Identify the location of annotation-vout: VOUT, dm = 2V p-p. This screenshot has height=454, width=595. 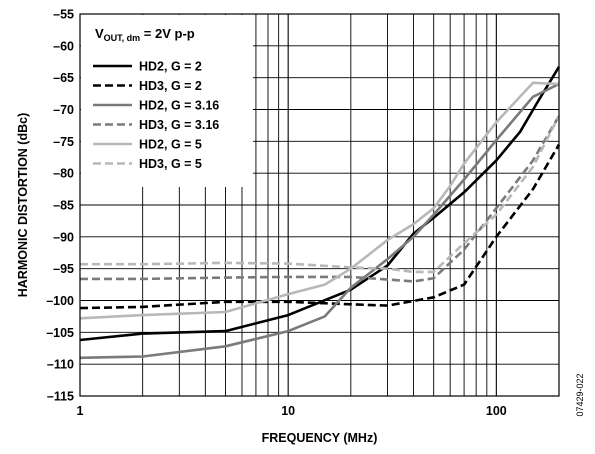
(145, 34).